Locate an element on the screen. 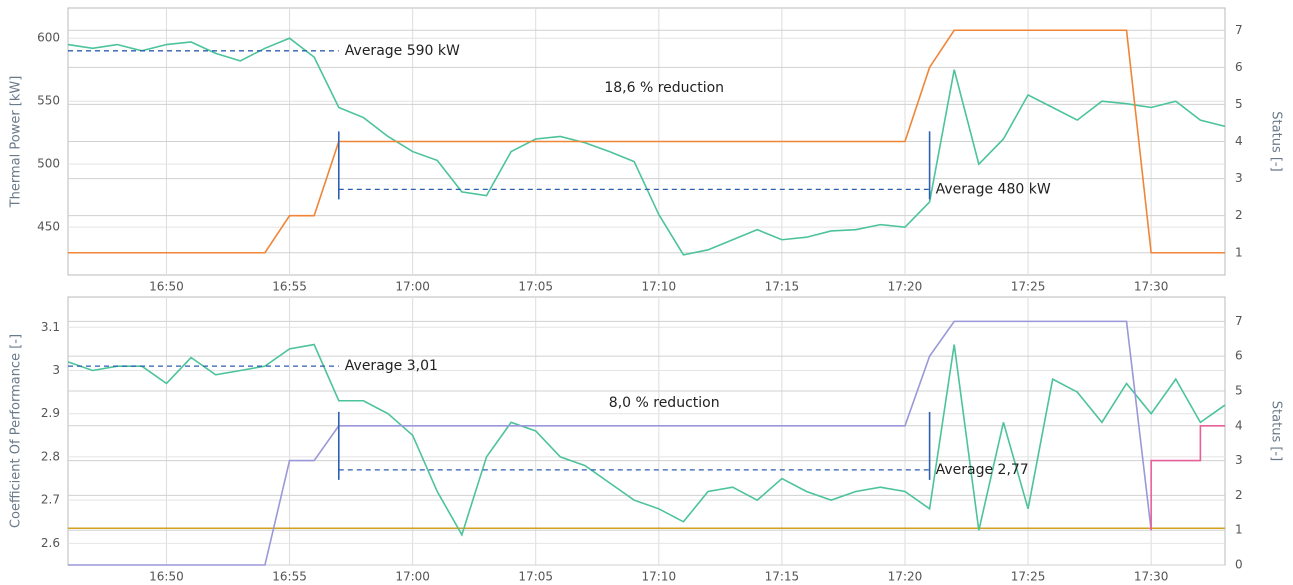 This screenshot has width=1293, height=585. y-tick-label: 500 is located at coordinates (48, 164).